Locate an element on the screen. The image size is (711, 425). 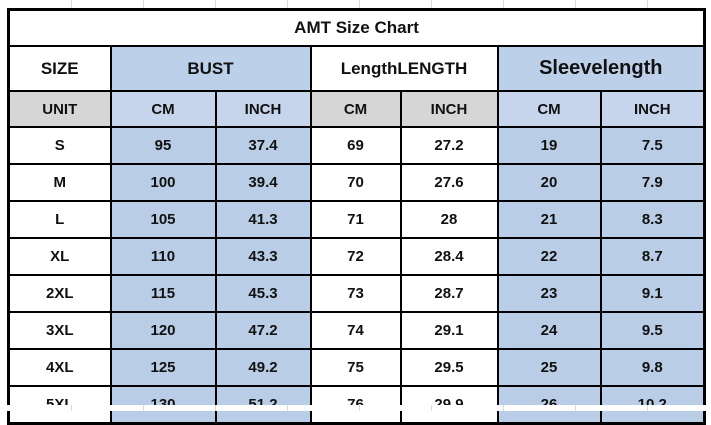
length-cm-cell: 72 is located at coordinates (355, 256).